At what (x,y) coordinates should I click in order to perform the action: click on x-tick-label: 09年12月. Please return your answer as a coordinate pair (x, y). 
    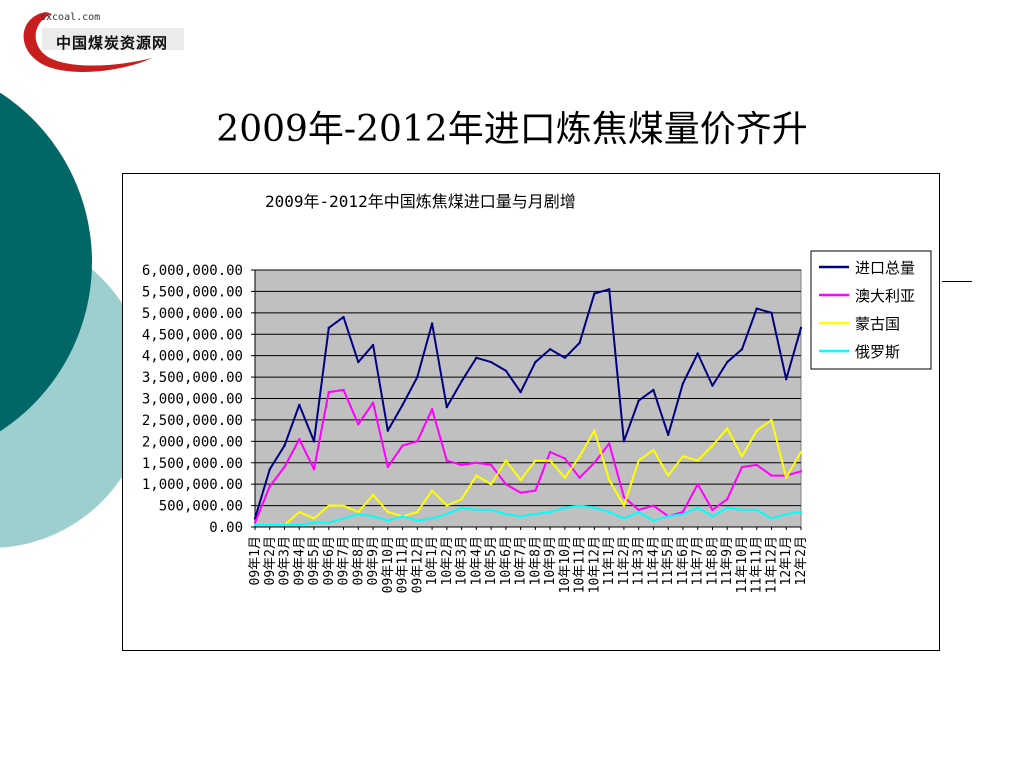
    Looking at the image, I should click on (417, 564).